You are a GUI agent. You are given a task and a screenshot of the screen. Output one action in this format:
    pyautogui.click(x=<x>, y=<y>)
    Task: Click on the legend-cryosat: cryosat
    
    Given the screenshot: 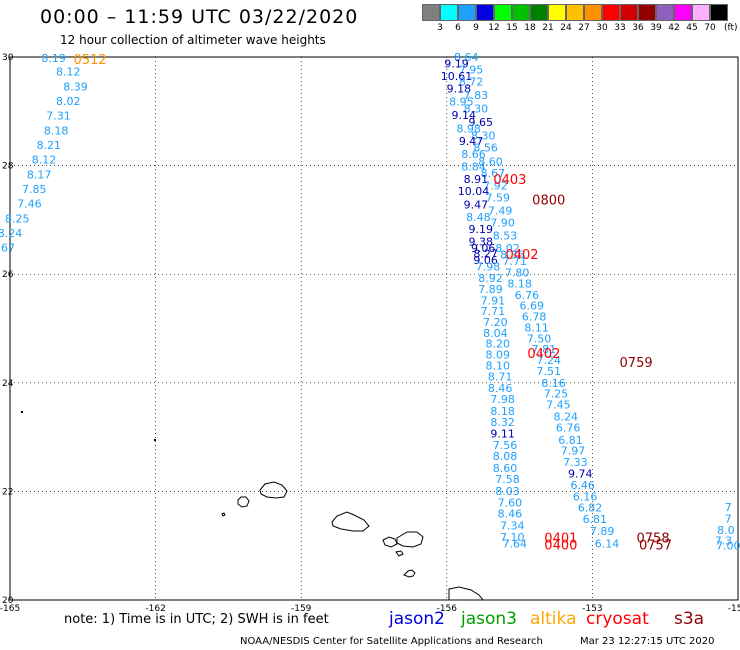 What is the action you would take?
    pyautogui.click(x=617, y=619)
    